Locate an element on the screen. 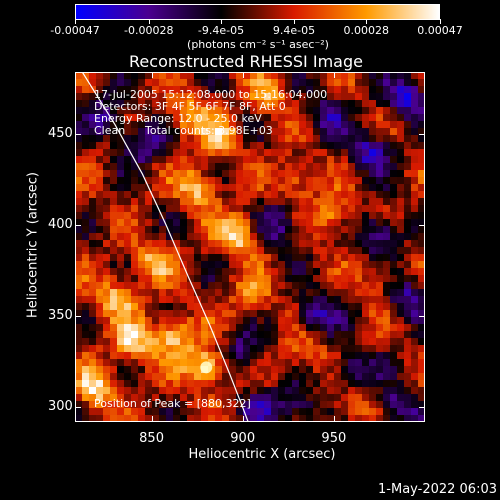  x-tick-mark is located at coordinates (152, 419).